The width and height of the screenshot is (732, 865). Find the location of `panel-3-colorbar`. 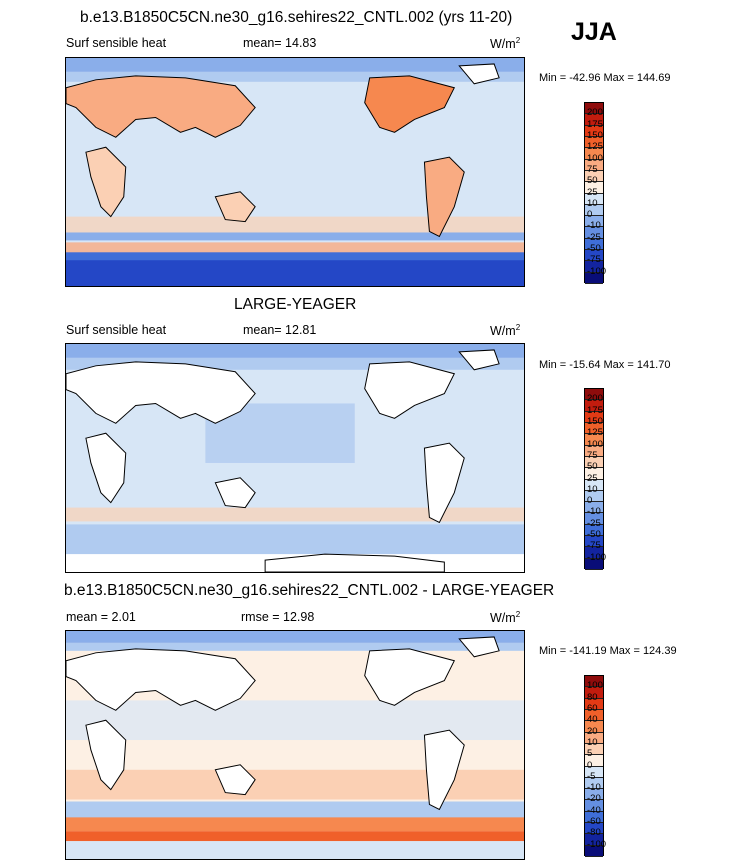

panel-3-colorbar is located at coordinates (594, 766).